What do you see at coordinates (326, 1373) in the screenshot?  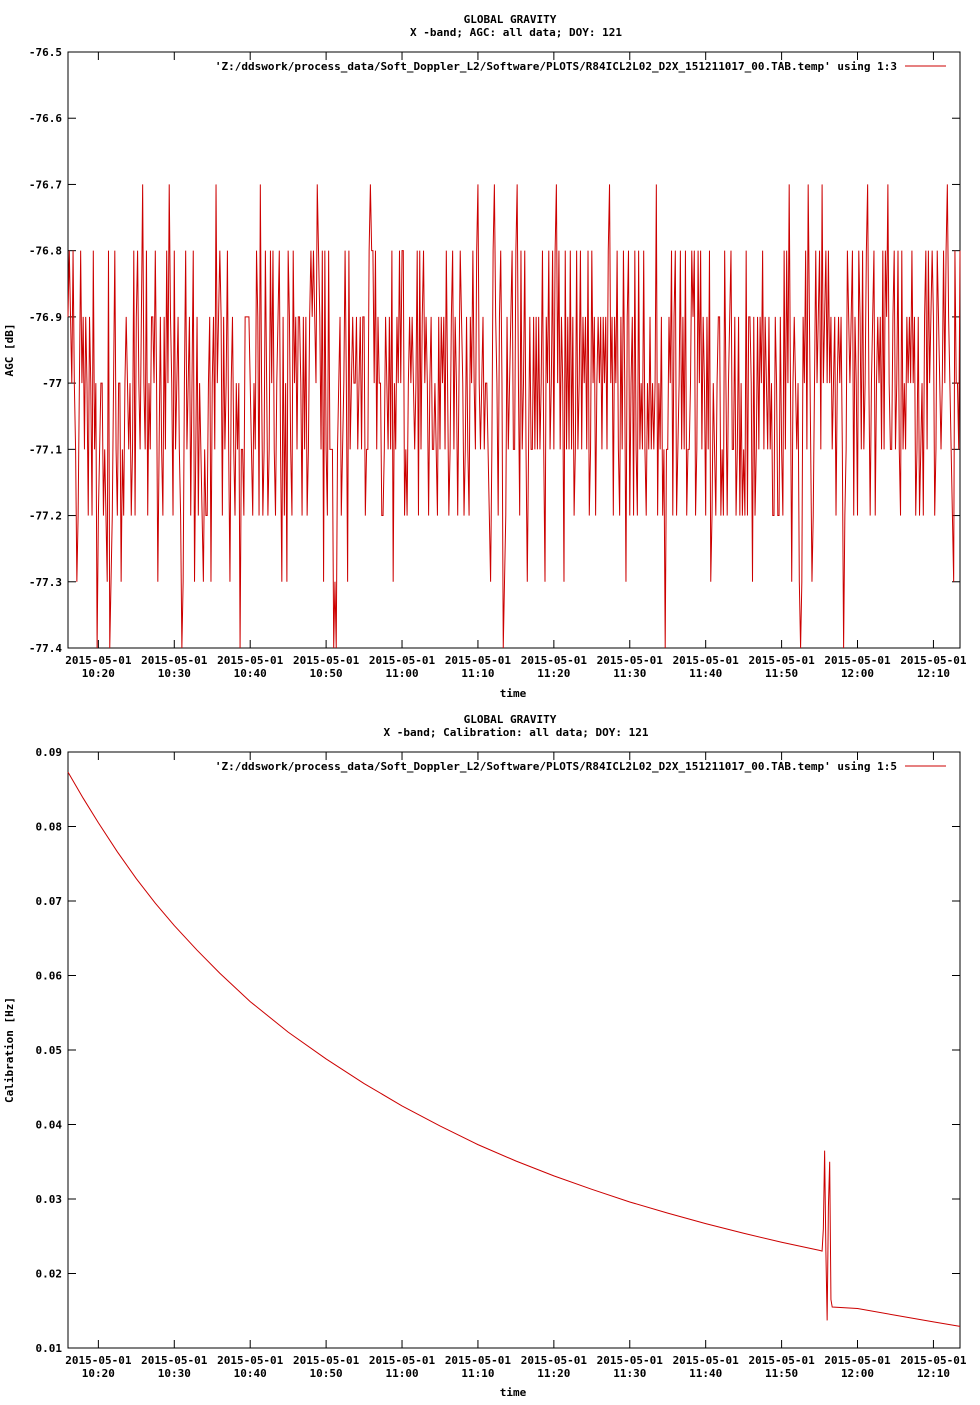 I see `calibration-x-tick-time: 10:50` at bounding box center [326, 1373].